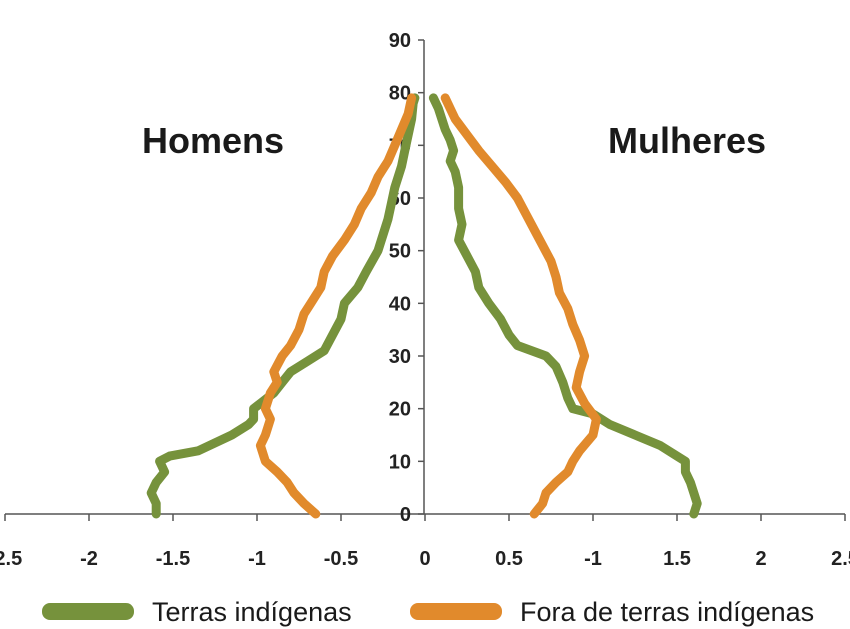 This screenshot has width=850, height=629. Describe the element at coordinates (400, 94) in the screenshot. I see `y-tick-label: 80` at that location.